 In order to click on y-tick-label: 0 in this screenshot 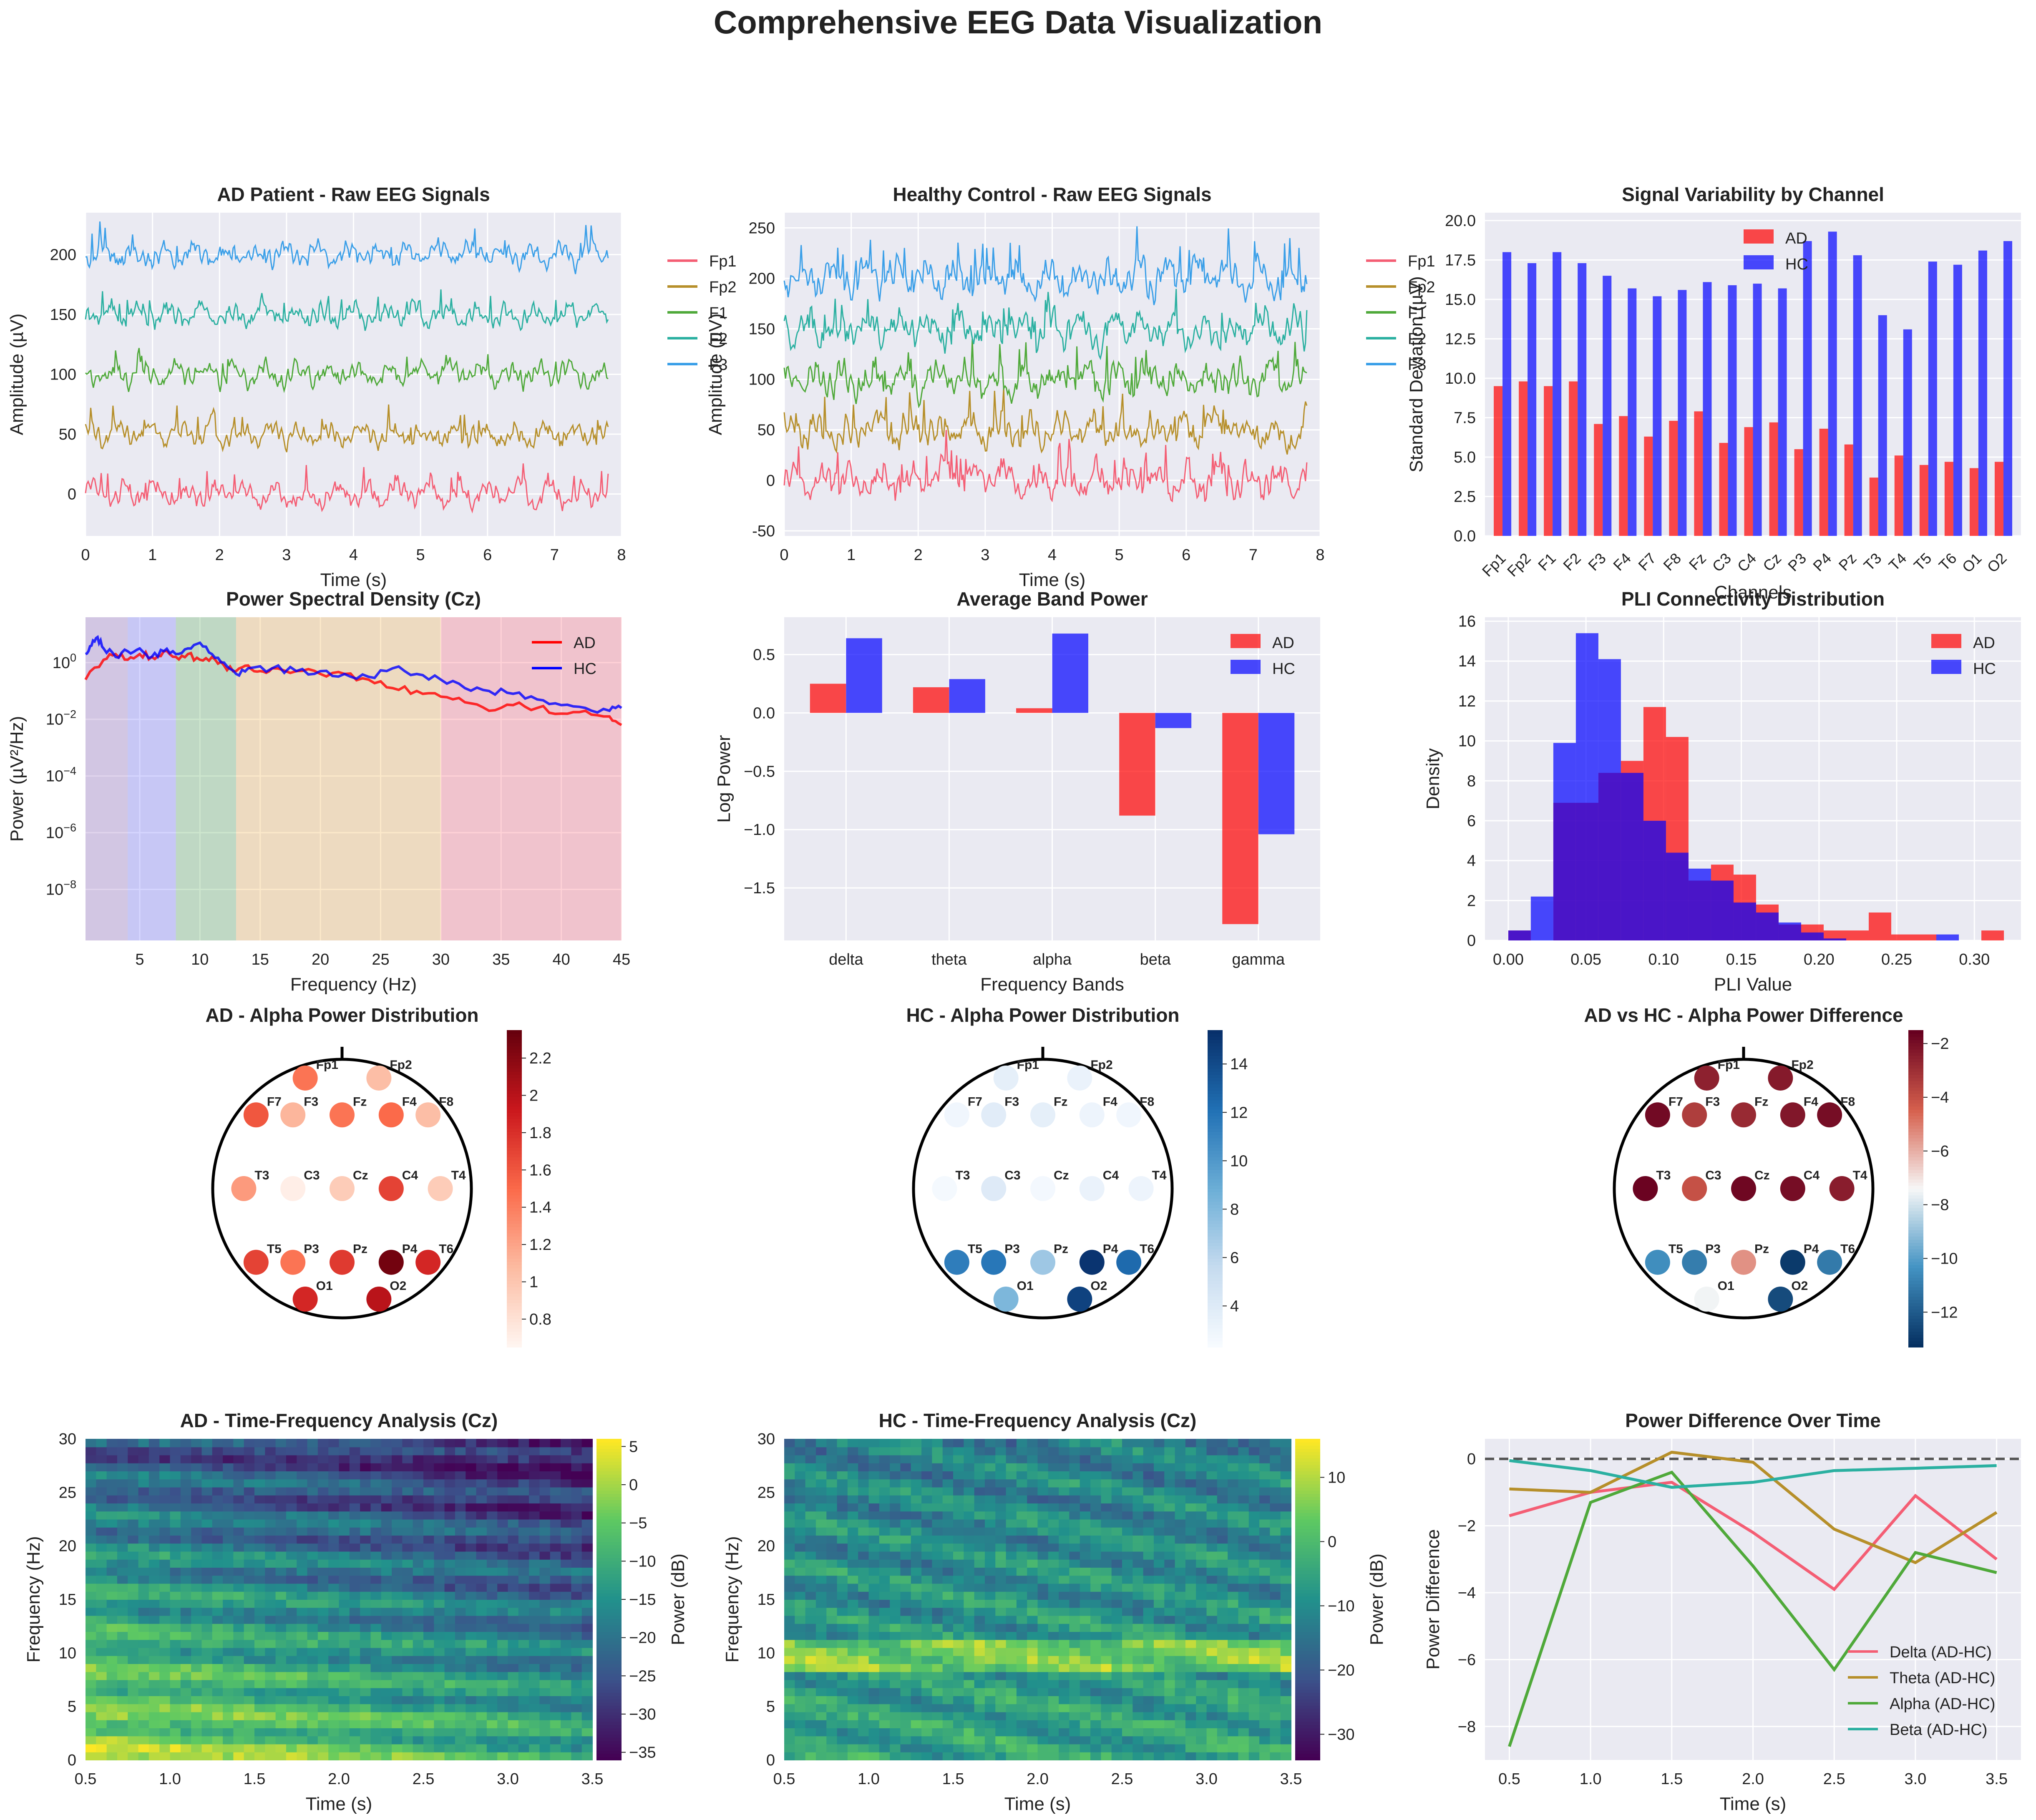, I will do `click(1472, 1459)`.